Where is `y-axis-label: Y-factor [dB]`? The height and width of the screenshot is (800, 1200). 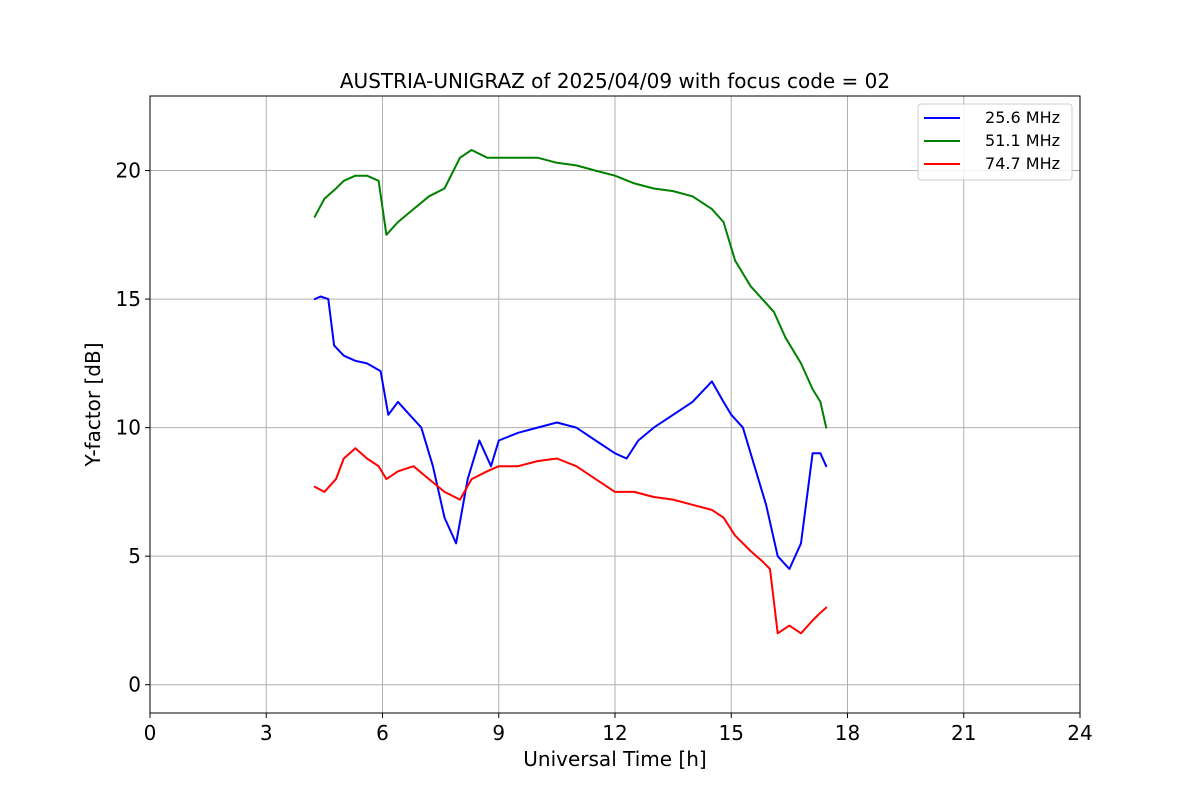 y-axis-label: Y-factor [dB] is located at coordinates (93, 404).